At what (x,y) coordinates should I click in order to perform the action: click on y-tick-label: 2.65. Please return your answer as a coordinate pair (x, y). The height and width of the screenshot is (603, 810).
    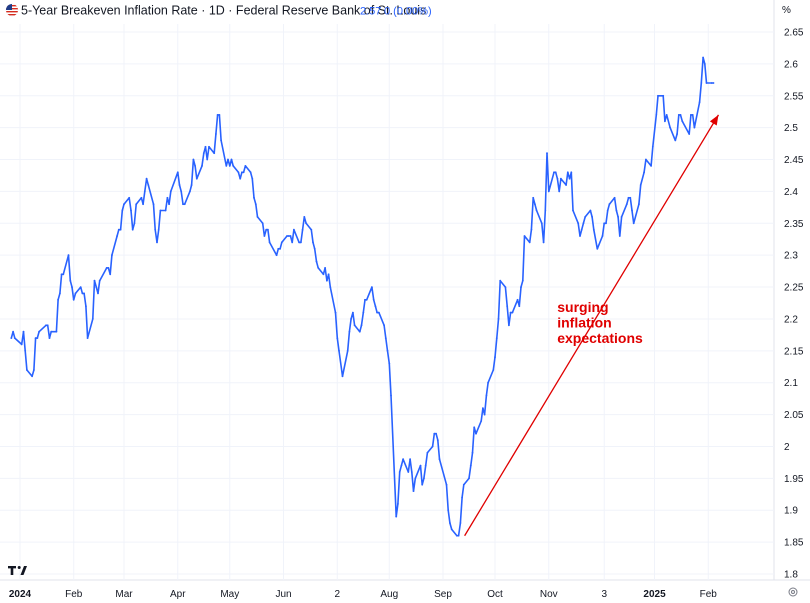
    Looking at the image, I should click on (794, 33).